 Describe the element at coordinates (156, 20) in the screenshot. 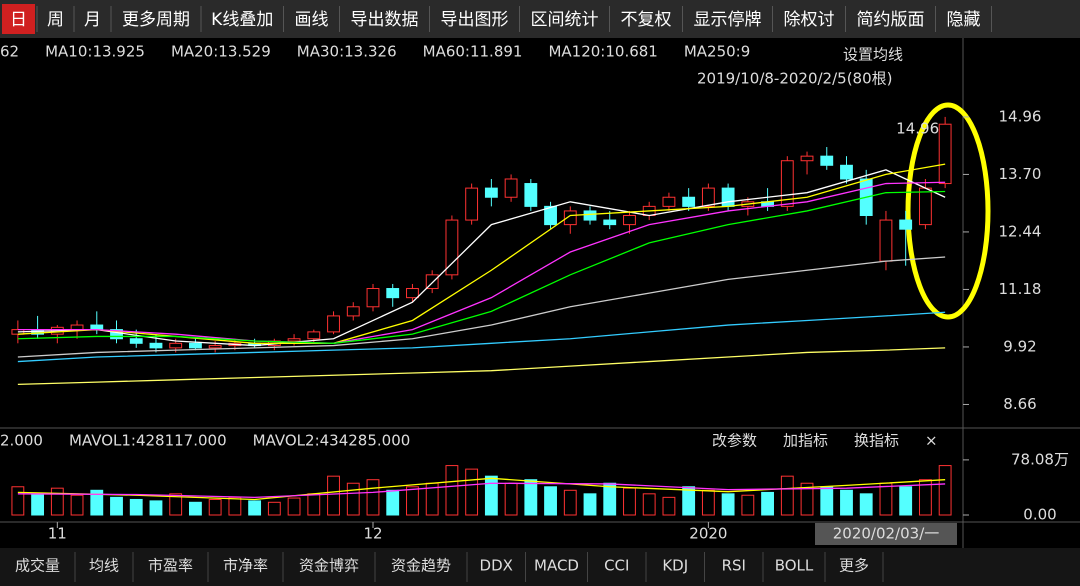

I see `toolbar-button: 更多周期` at that location.